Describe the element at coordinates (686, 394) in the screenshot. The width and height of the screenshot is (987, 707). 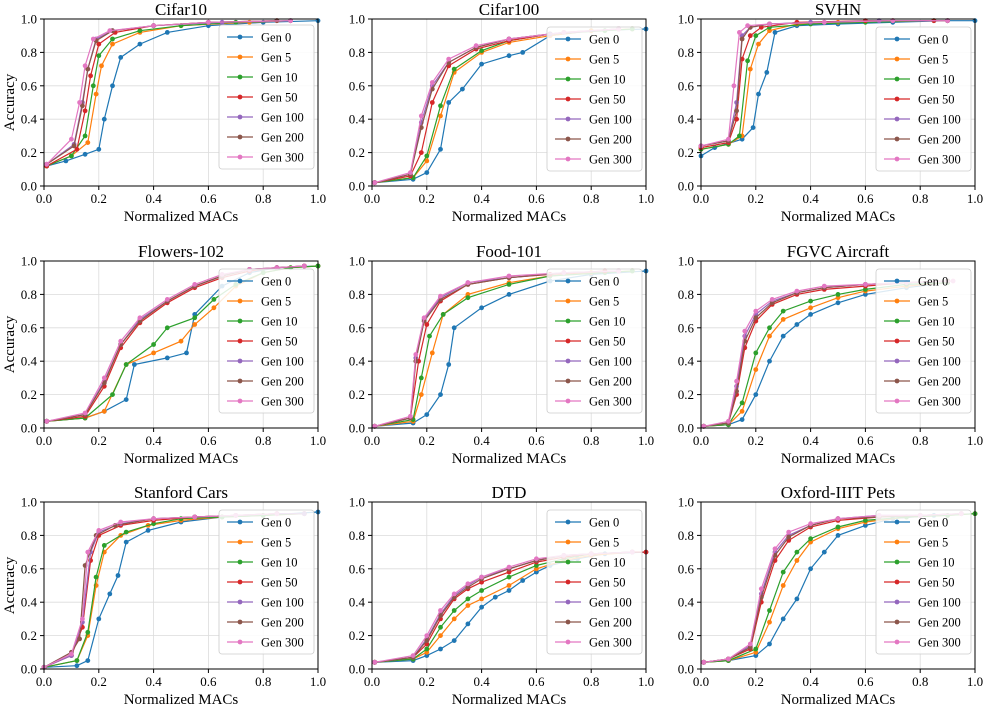
I see `y-tick-label: 0.2` at that location.